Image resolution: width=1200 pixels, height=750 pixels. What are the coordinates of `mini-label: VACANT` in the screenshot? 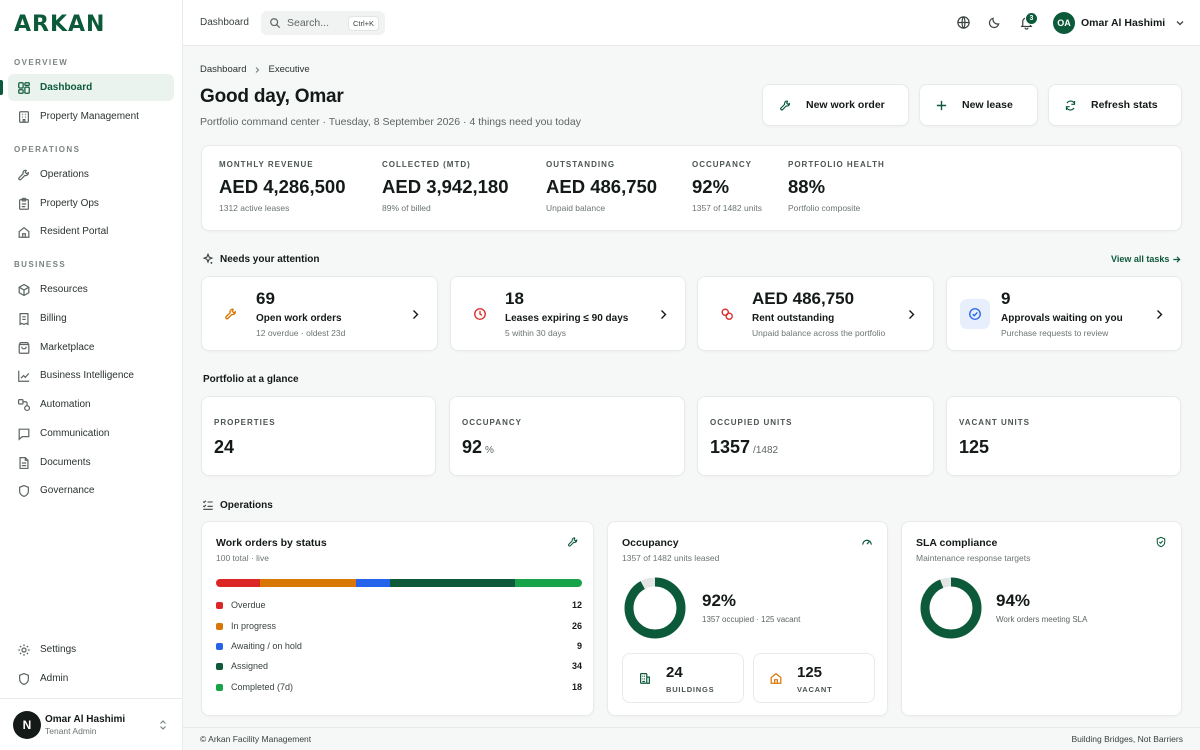 It's located at (815, 689).